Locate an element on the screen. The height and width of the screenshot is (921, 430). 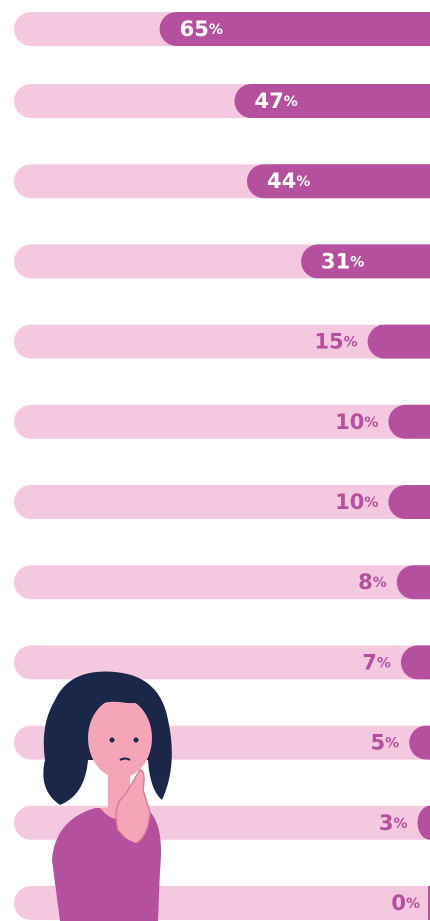
value-label: 47% is located at coordinates (275, 101).